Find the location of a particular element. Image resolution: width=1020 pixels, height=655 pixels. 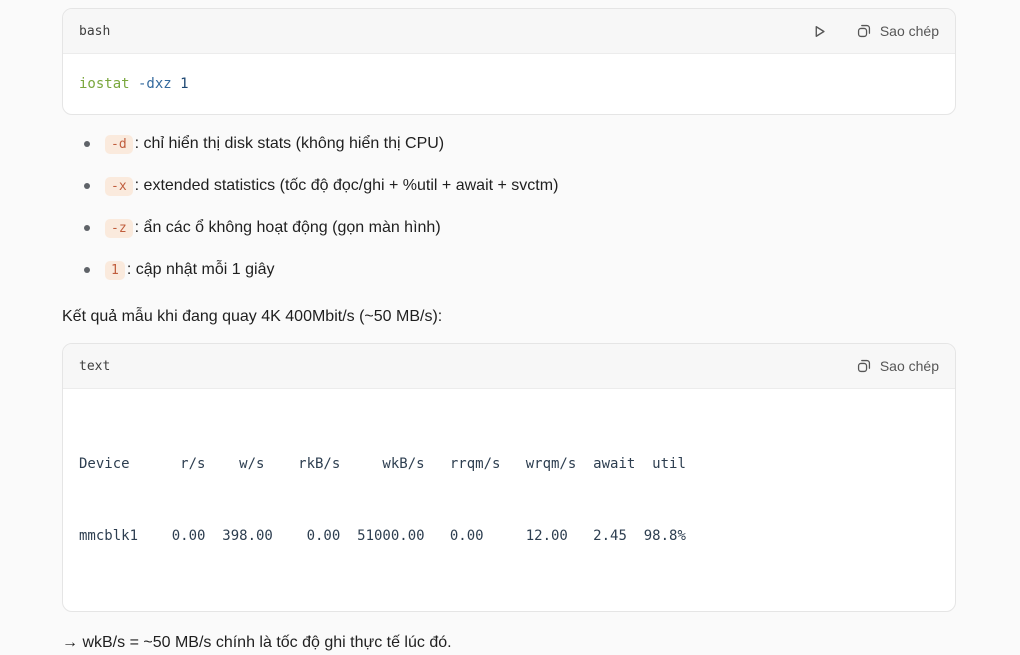

list-item-text: : cập nhật mỗi 1 giây is located at coordinates (200, 269).